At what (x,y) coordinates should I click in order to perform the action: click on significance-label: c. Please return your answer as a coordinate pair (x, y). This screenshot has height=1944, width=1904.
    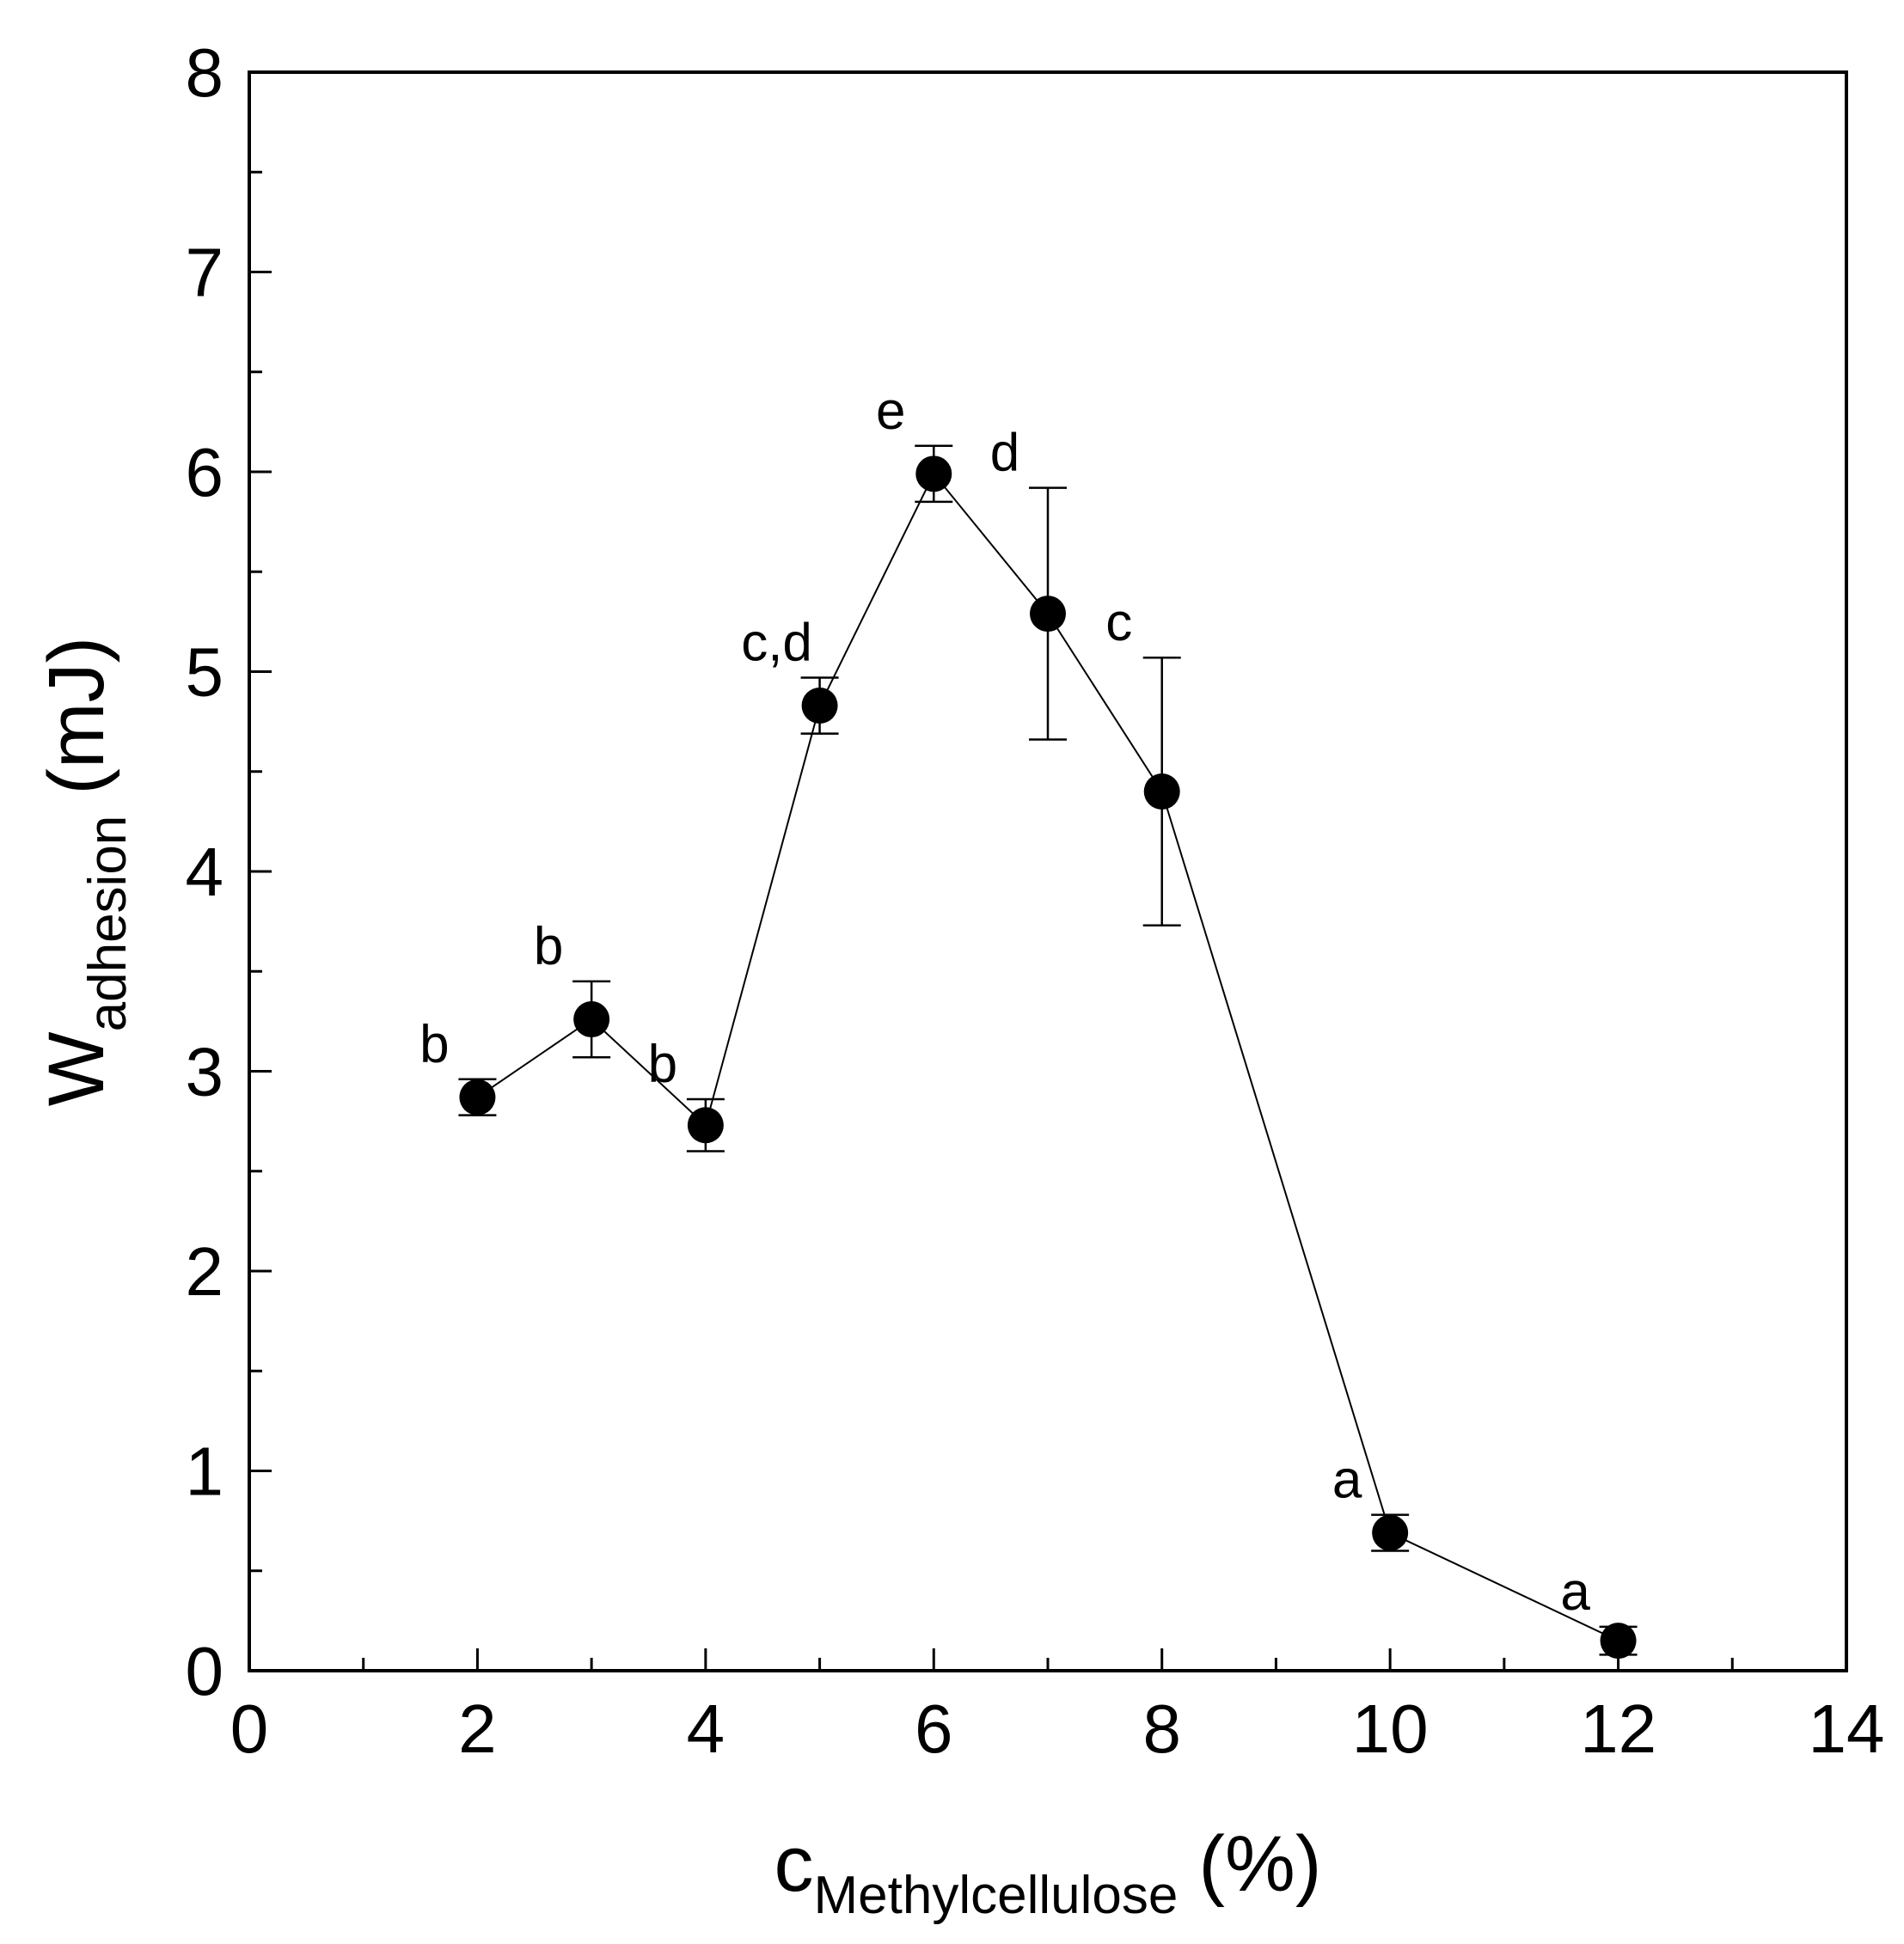
    Looking at the image, I should click on (1118, 622).